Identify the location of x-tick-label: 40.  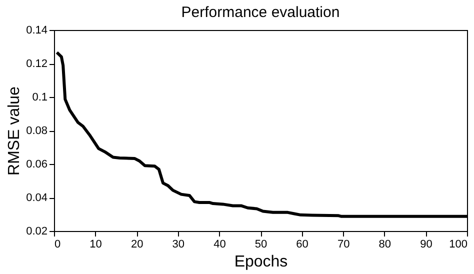
(220, 244).